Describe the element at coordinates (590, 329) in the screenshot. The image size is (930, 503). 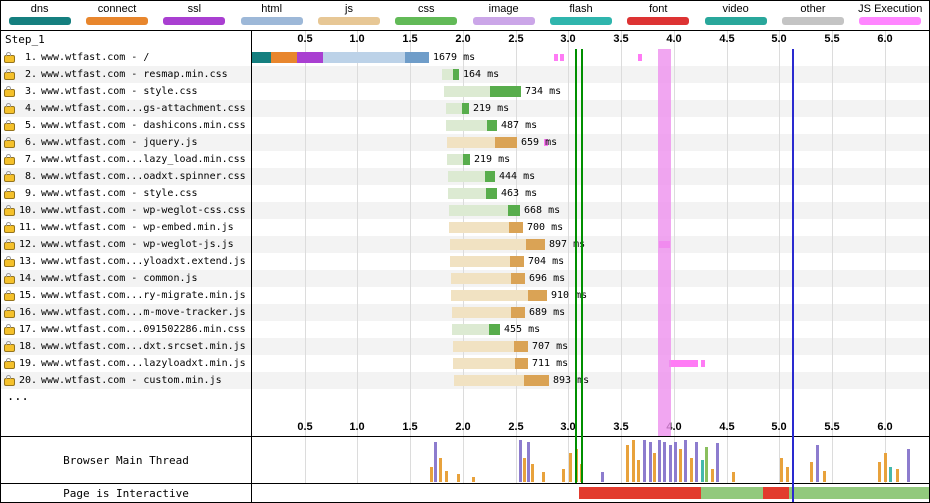
I see `request-row: 455 ms` at that location.